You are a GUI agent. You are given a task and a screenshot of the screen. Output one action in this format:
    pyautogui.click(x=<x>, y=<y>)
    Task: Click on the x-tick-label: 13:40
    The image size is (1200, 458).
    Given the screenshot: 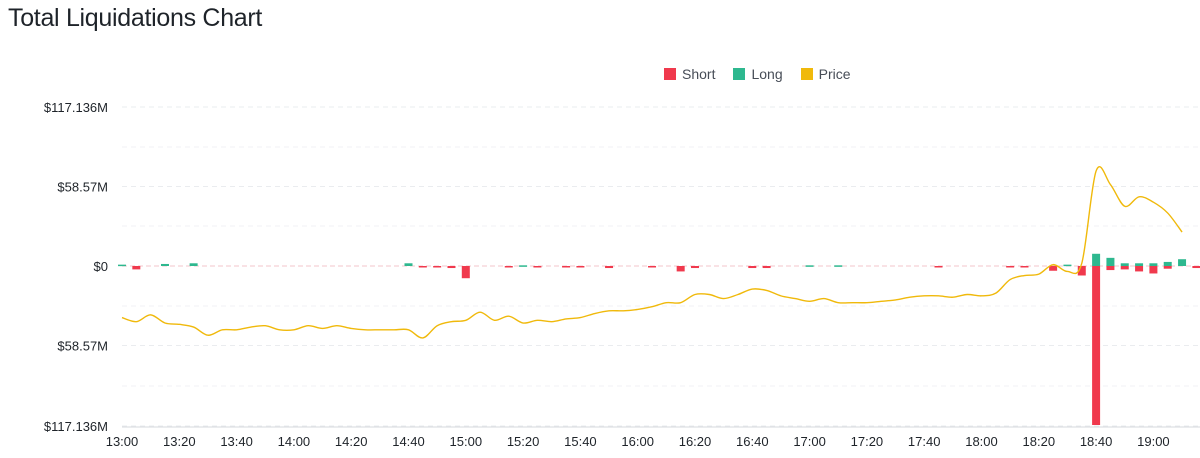 What is the action you would take?
    pyautogui.click(x=236, y=441)
    